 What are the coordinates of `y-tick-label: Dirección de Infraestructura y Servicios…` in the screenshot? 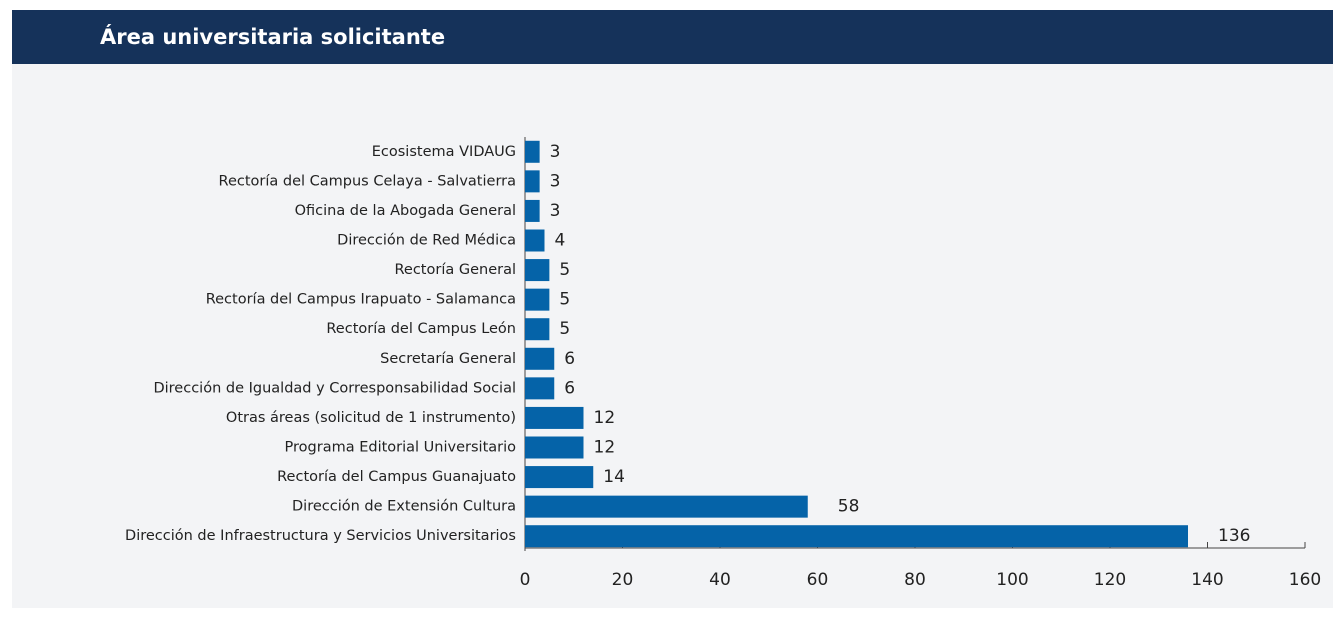 It's located at (320, 536).